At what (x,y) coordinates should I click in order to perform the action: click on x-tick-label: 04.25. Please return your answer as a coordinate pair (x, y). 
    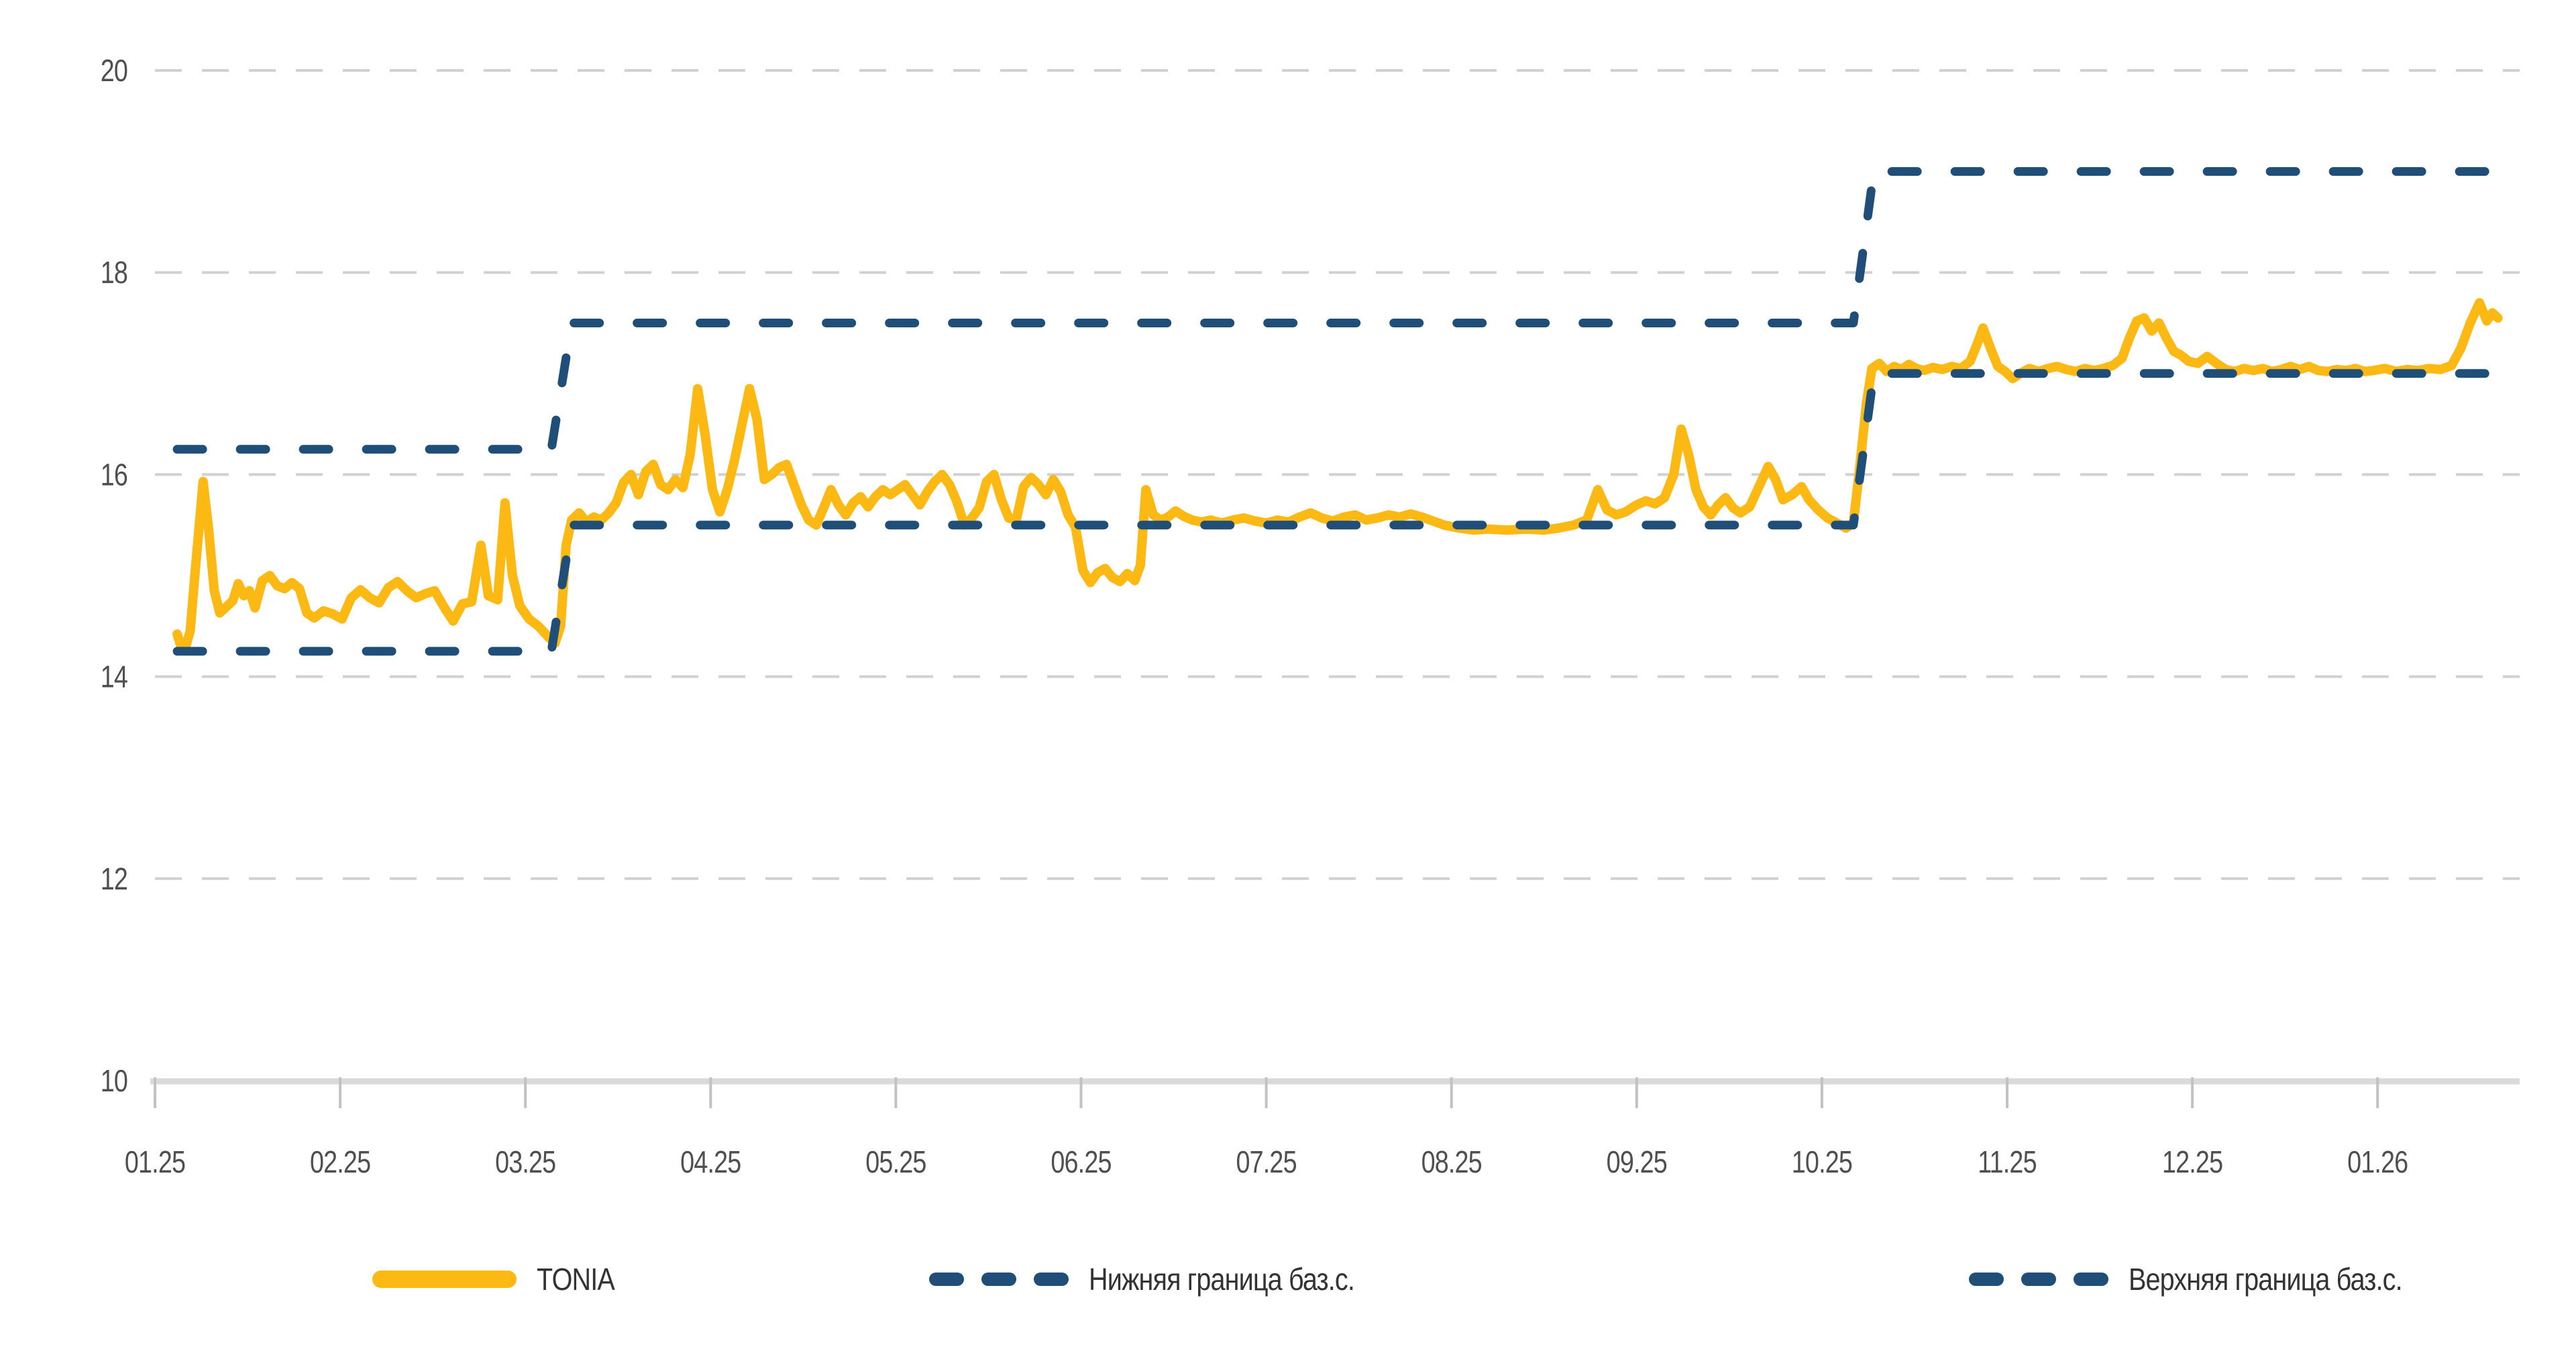
    Looking at the image, I should click on (710, 1161).